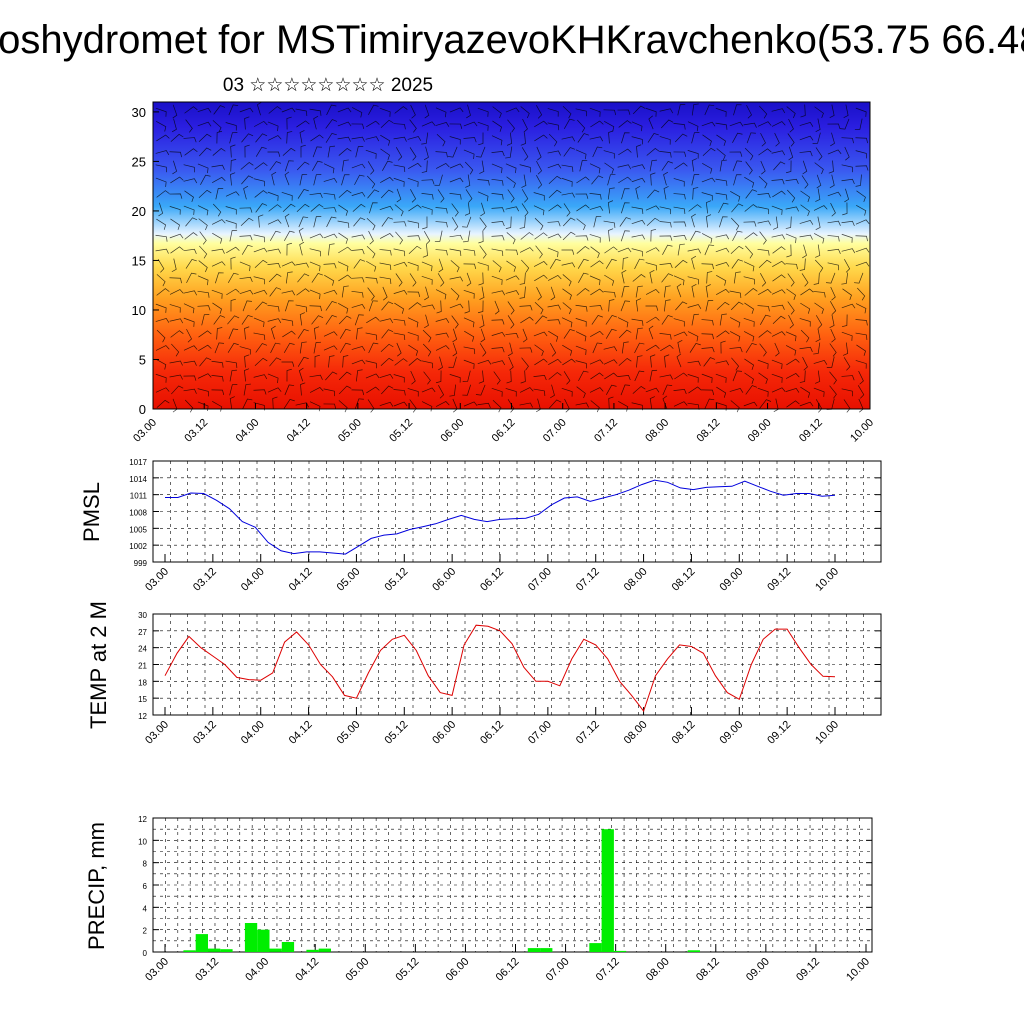  What do you see at coordinates (157, 580) in the screenshot?
I see `pmsl-xtick-label: 03.00` at bounding box center [157, 580].